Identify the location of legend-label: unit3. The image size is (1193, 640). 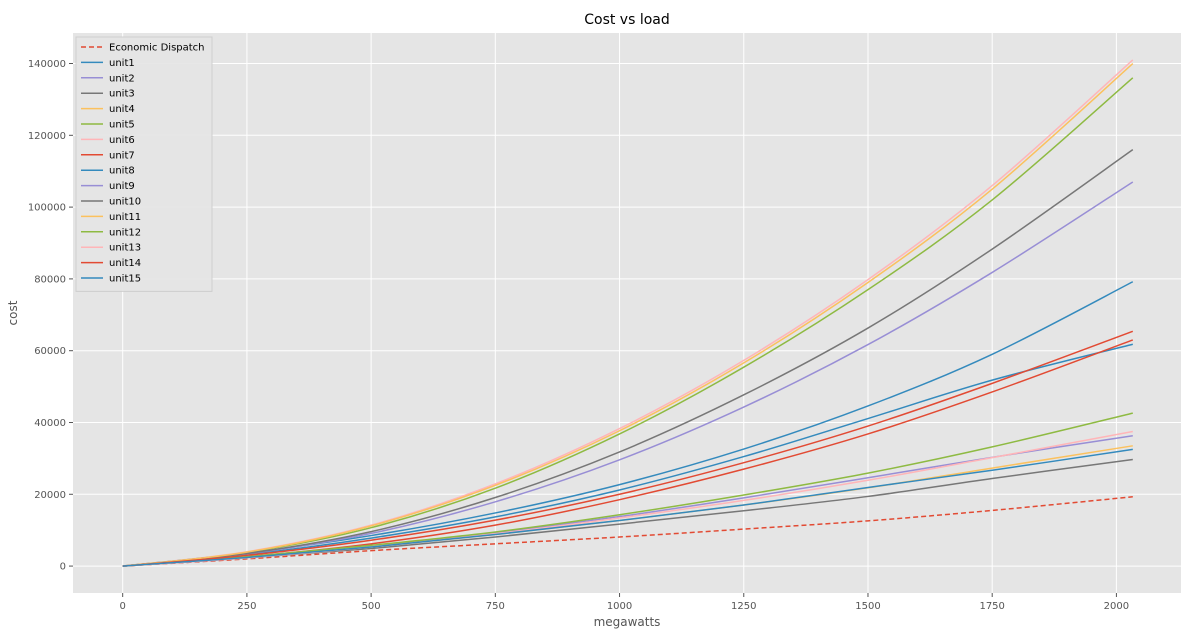
(122, 94).